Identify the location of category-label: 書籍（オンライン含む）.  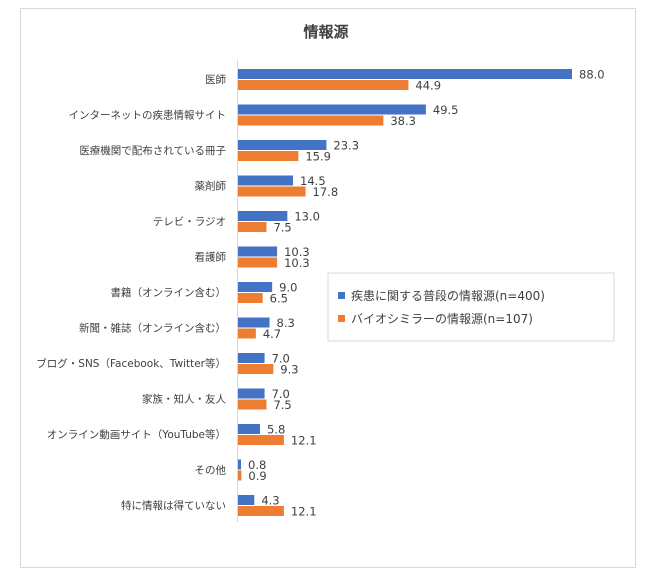
(169, 292).